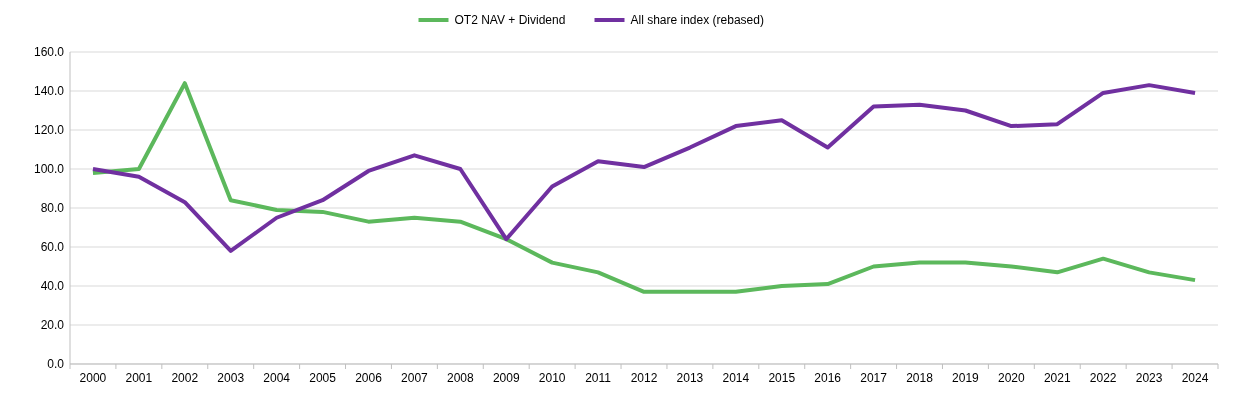 Image resolution: width=1238 pixels, height=402 pixels. What do you see at coordinates (52, 286) in the screenshot?
I see `y-tick-label: 40.0` at bounding box center [52, 286].